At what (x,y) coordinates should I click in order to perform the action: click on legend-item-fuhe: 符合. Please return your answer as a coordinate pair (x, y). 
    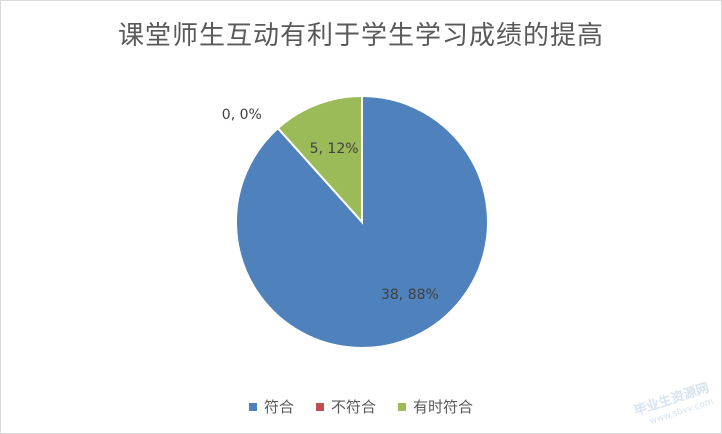
    Looking at the image, I should click on (271, 406).